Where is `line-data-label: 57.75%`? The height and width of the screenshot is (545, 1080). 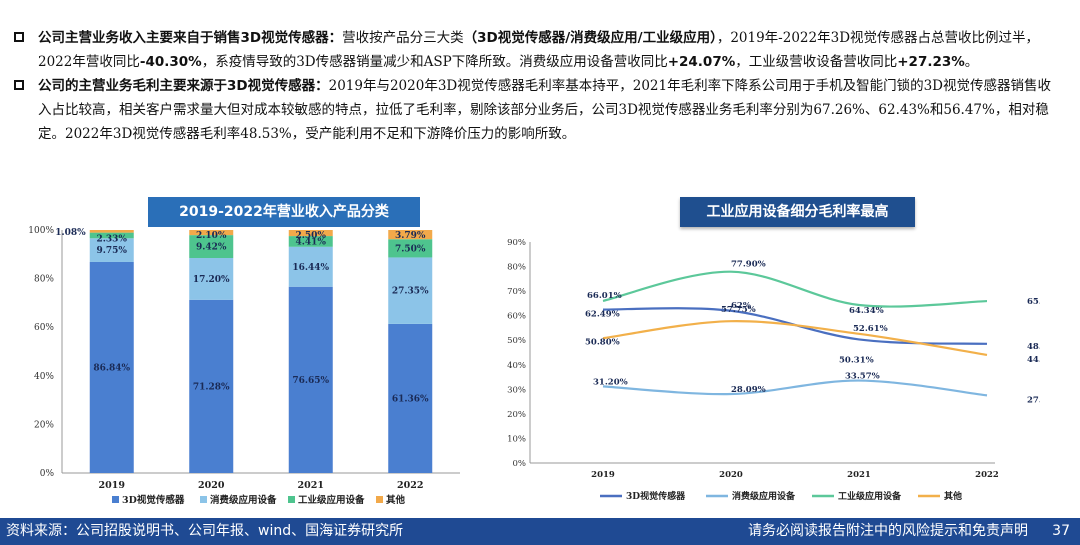
line-data-label: 57.75% is located at coordinates (738, 310).